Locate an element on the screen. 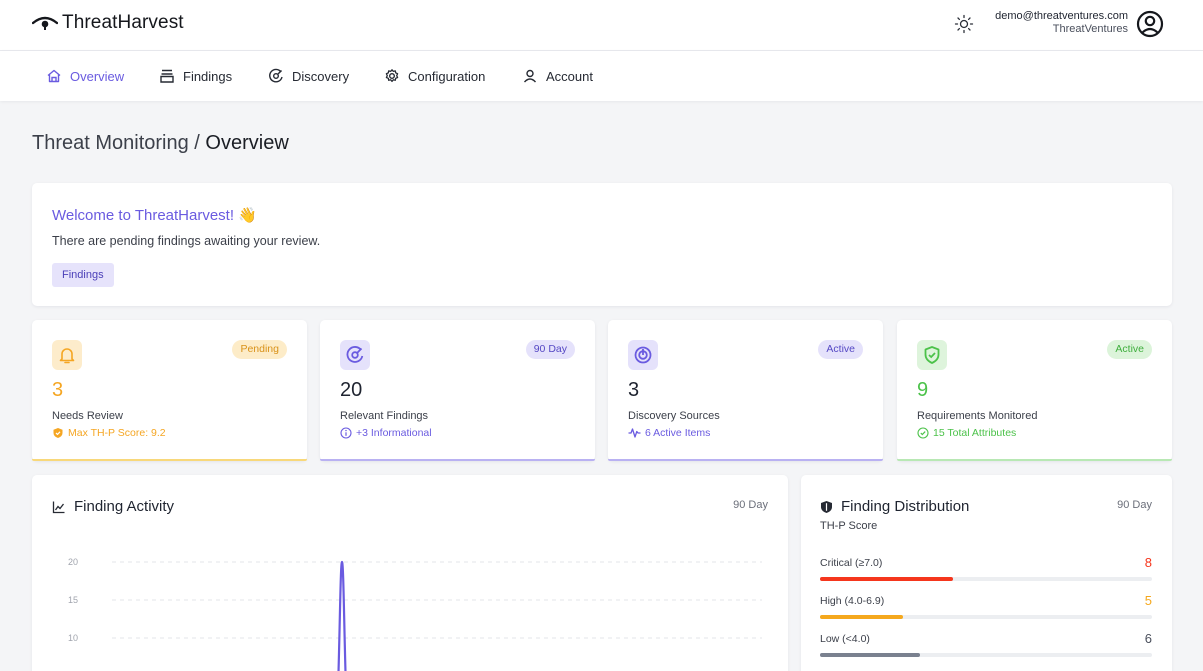  activity-series-line is located at coordinates (342, 615).